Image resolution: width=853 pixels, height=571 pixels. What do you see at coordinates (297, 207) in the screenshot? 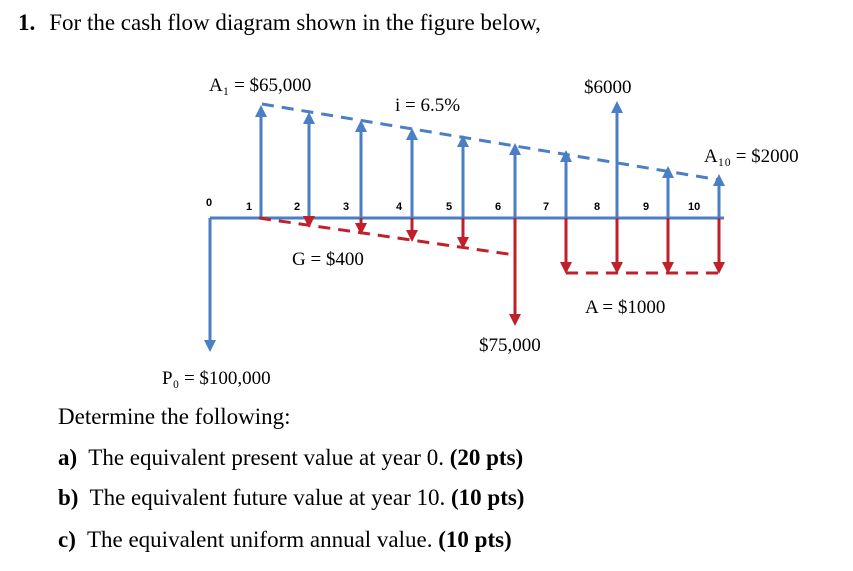
I see `year-2-label: 2` at bounding box center [297, 207].